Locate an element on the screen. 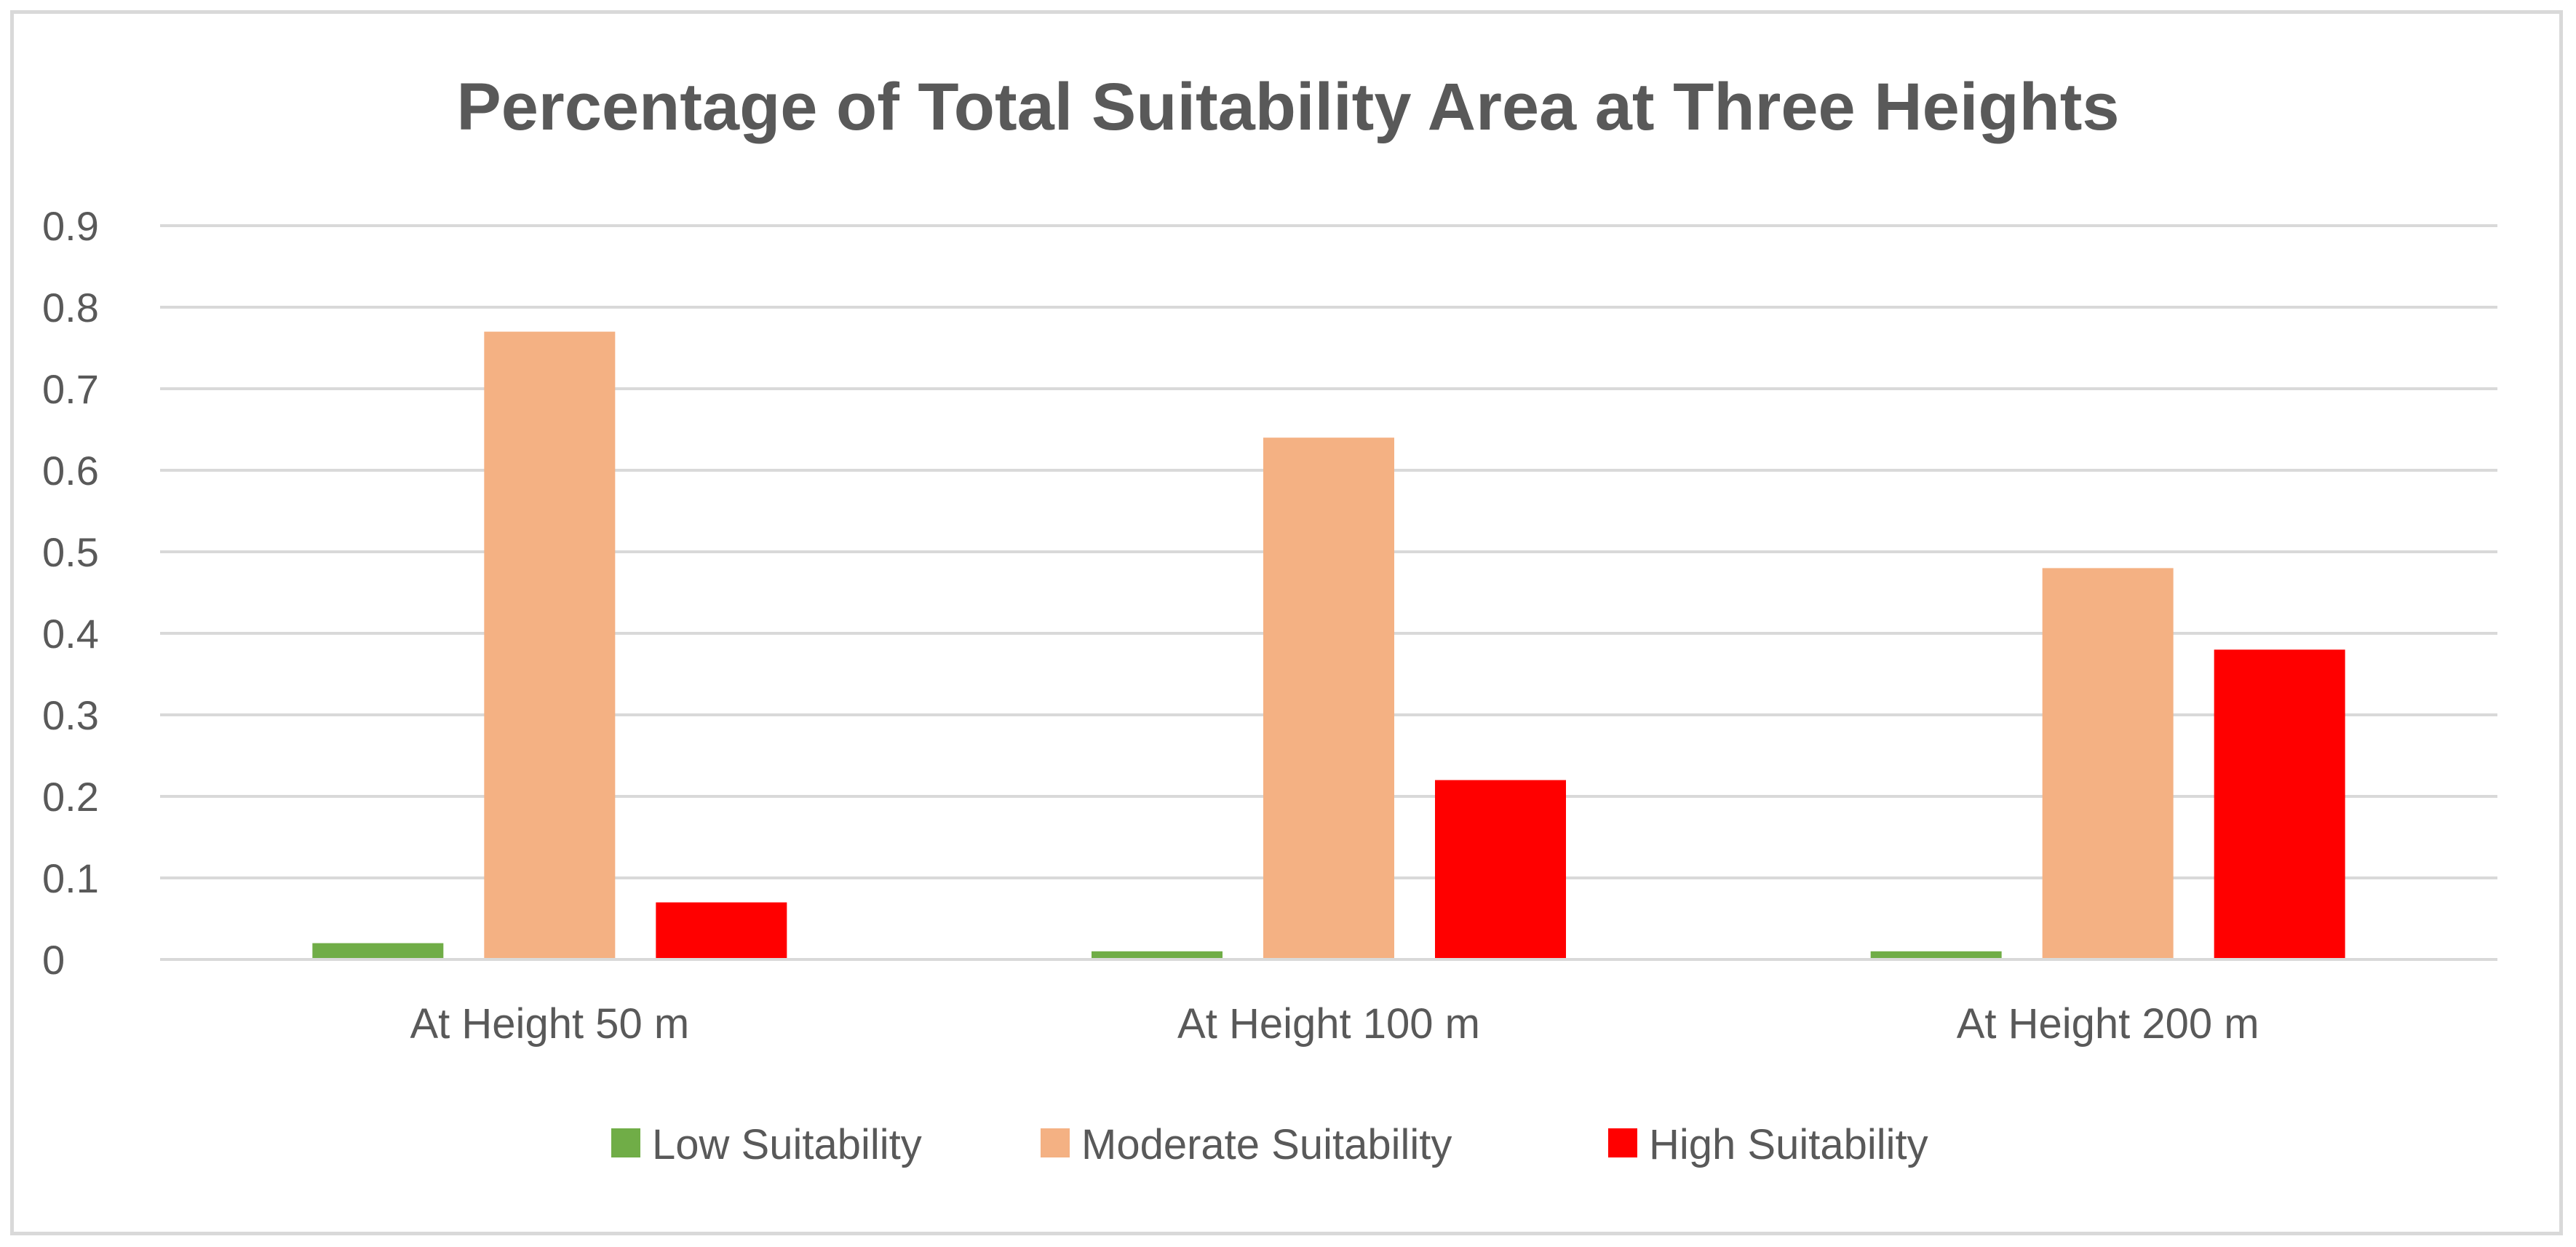  y-tick-label: 0.2 is located at coordinates (70, 797).